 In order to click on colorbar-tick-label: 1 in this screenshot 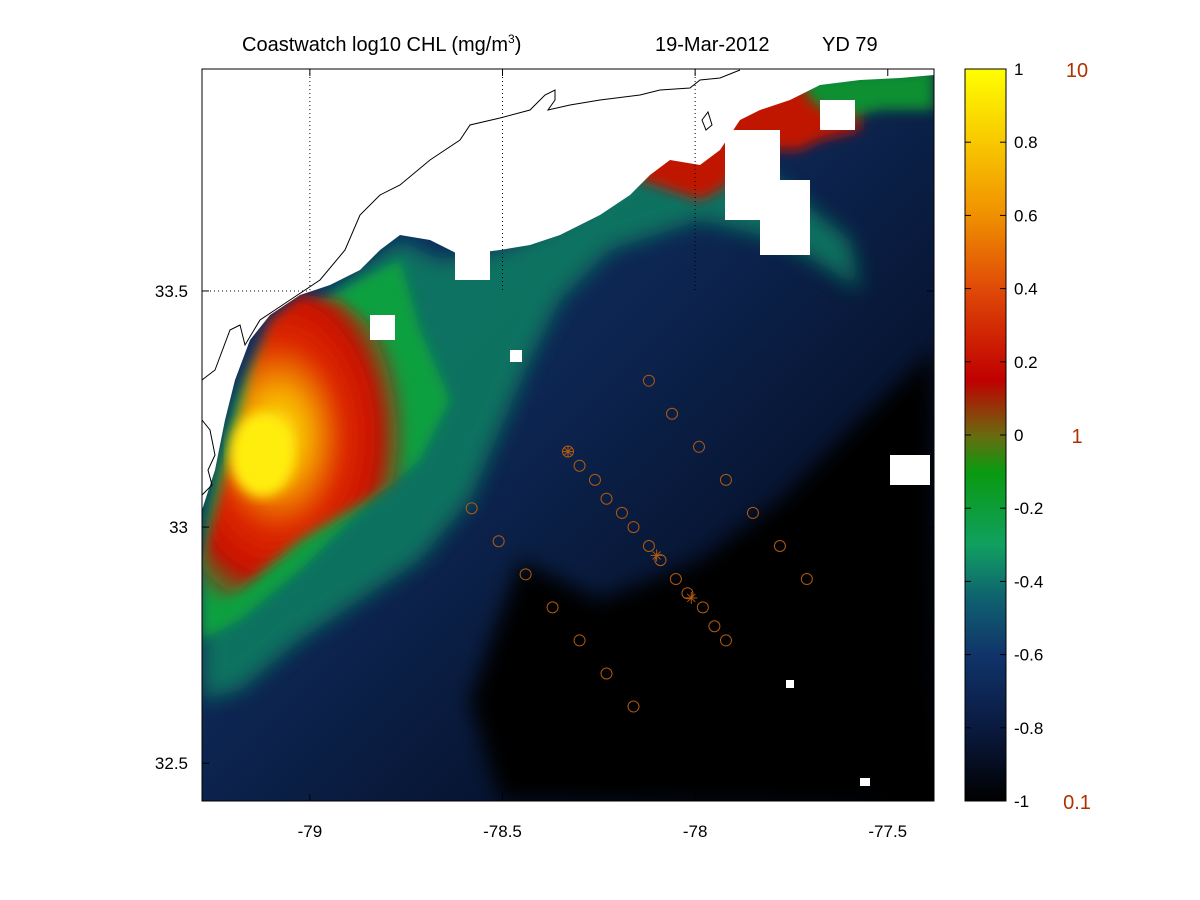, I will do `click(1018, 69)`.